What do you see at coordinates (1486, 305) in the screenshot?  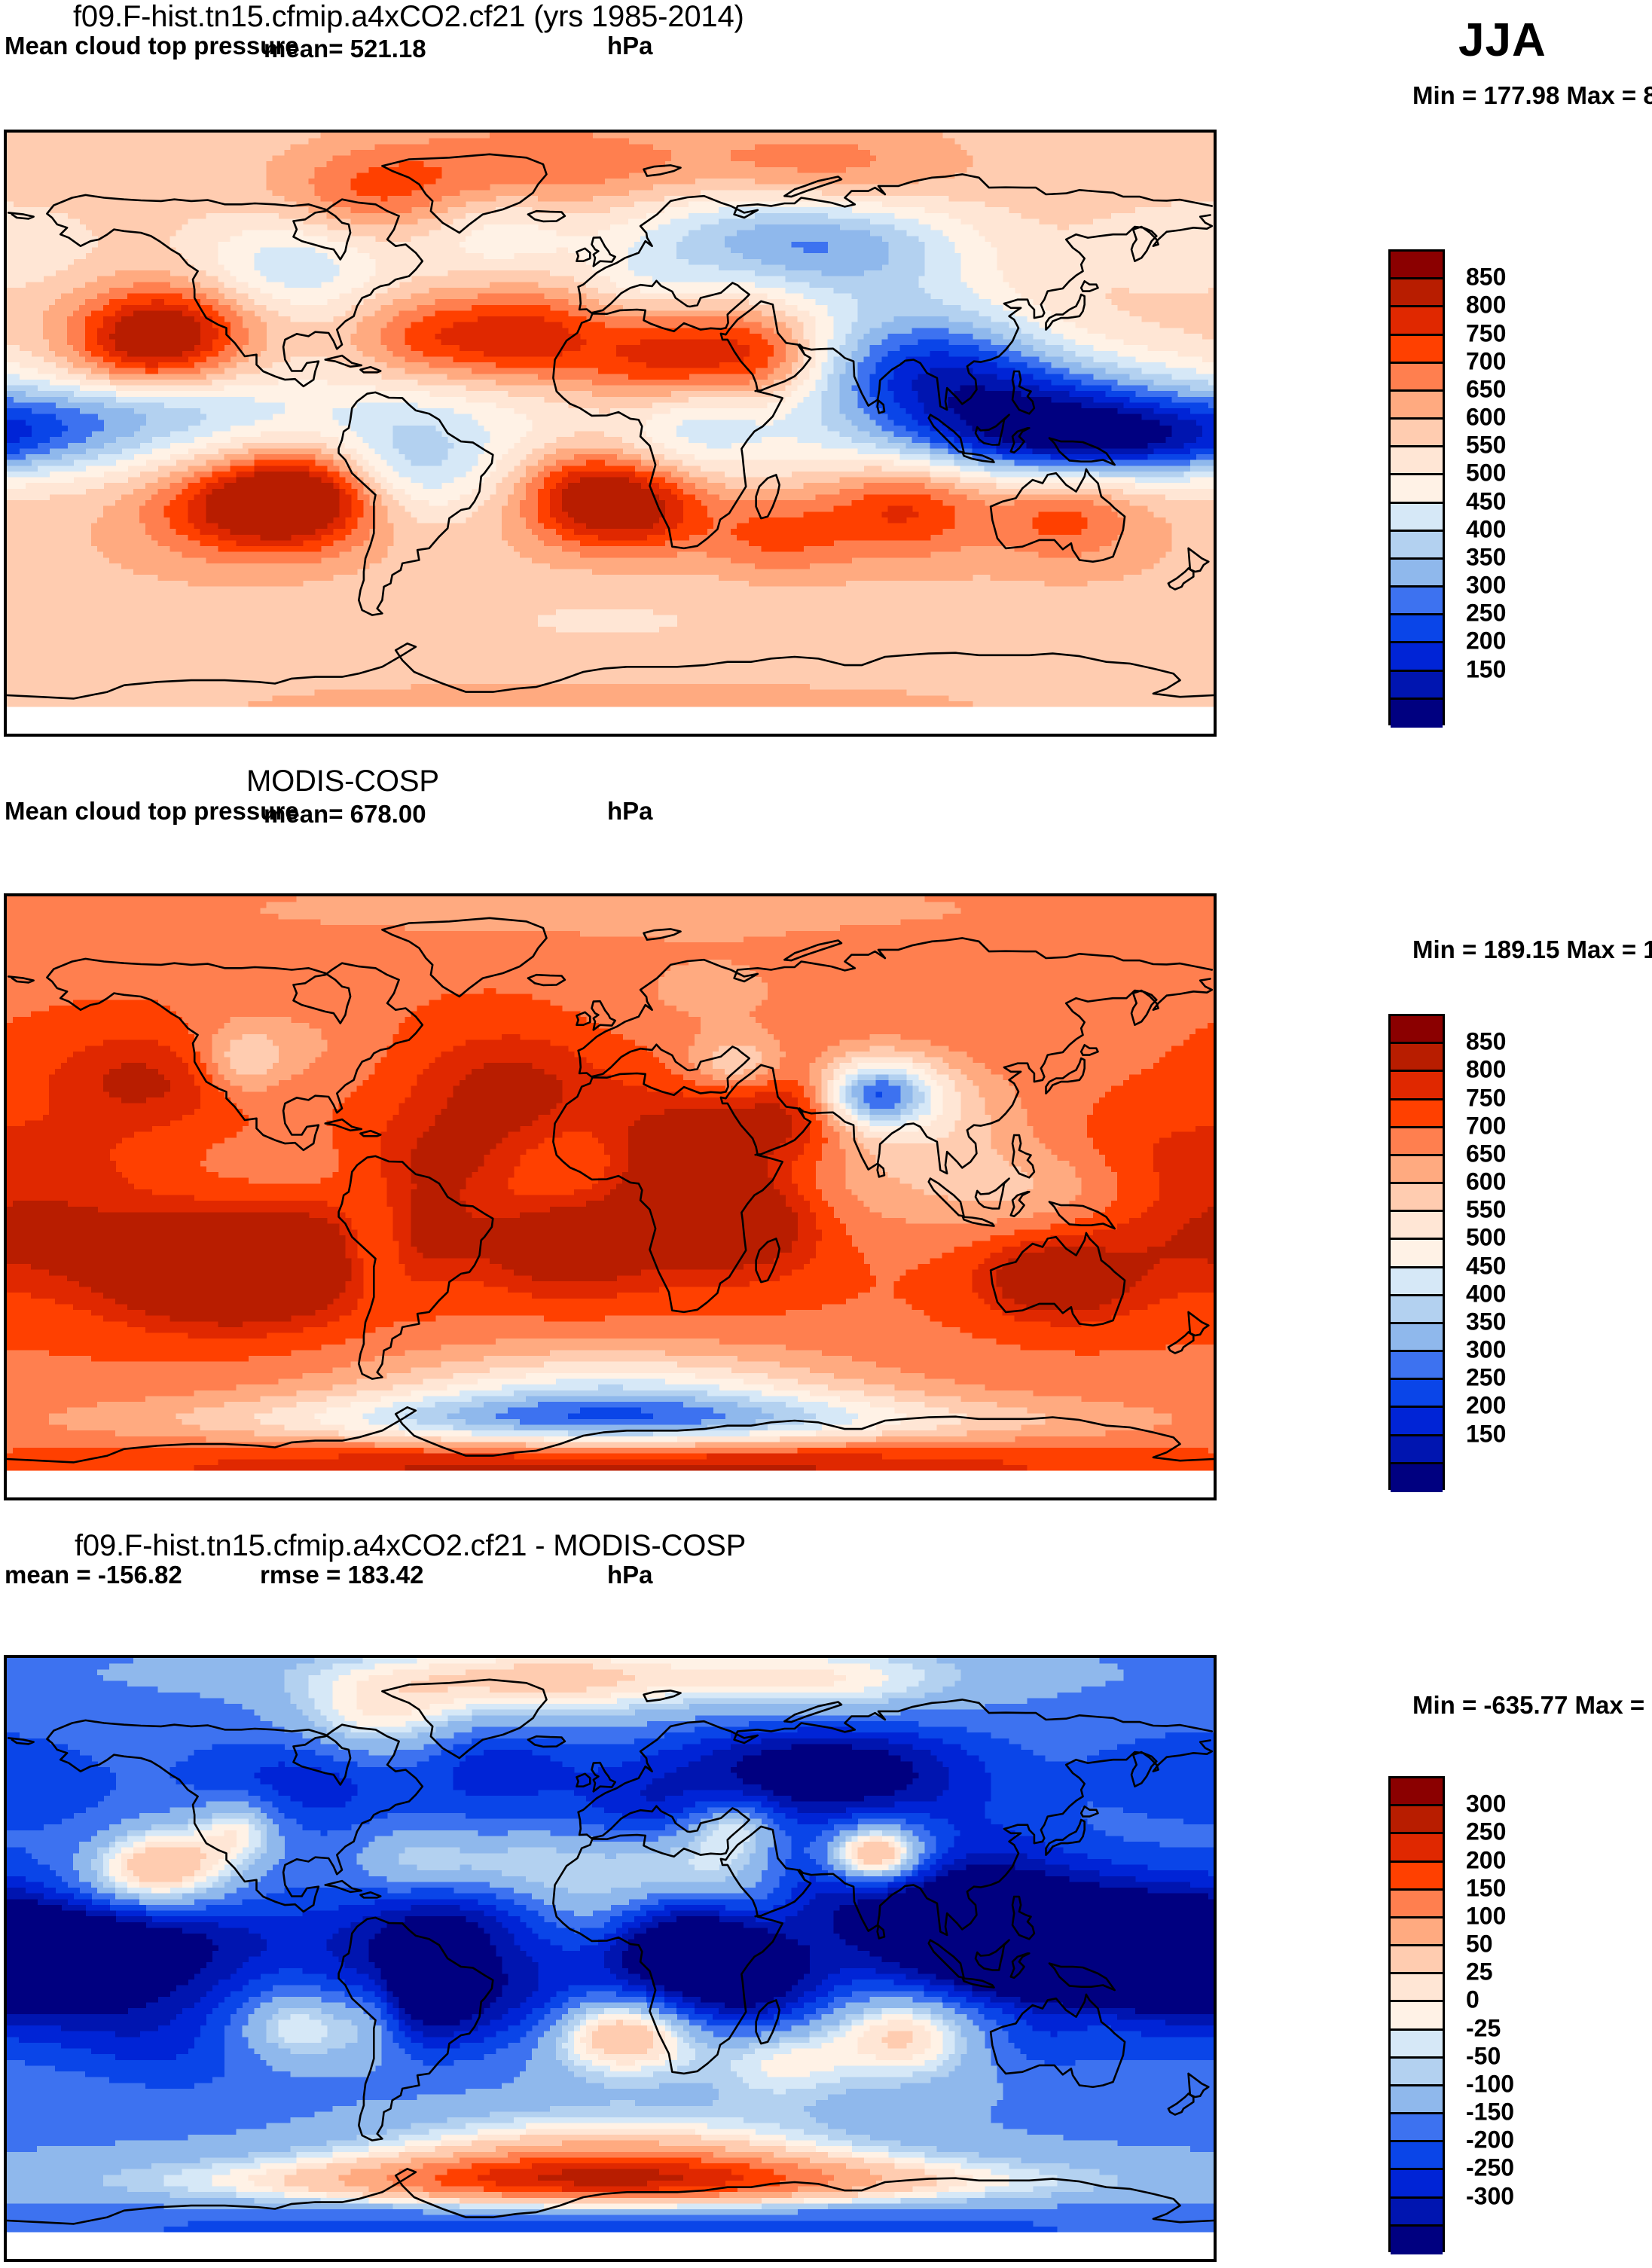 I see `colorbar-tick-label: 800` at bounding box center [1486, 305].